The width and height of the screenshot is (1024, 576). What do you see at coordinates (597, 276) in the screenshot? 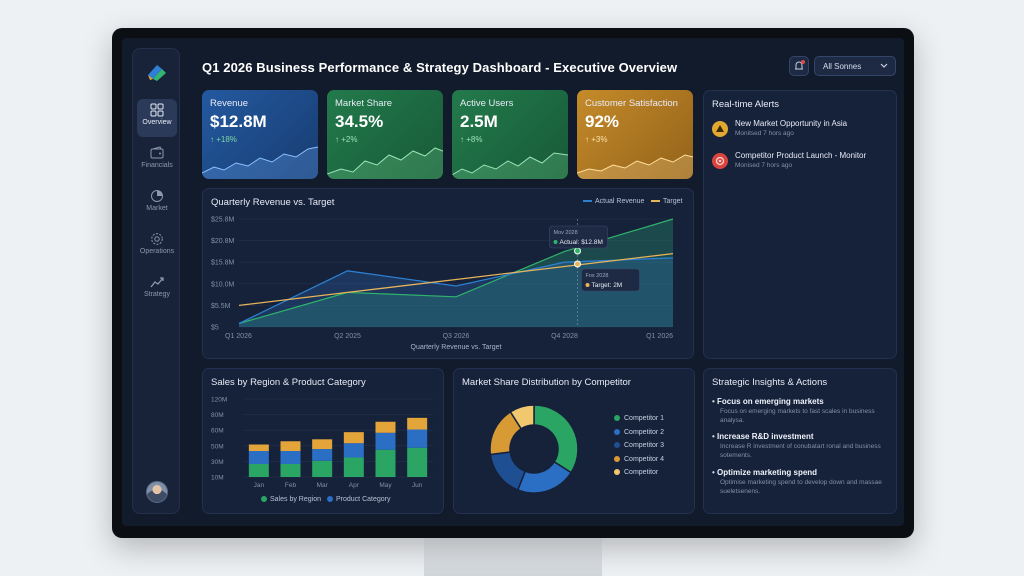
I see `tooltip-target-label: Fos 2028` at bounding box center [597, 276].